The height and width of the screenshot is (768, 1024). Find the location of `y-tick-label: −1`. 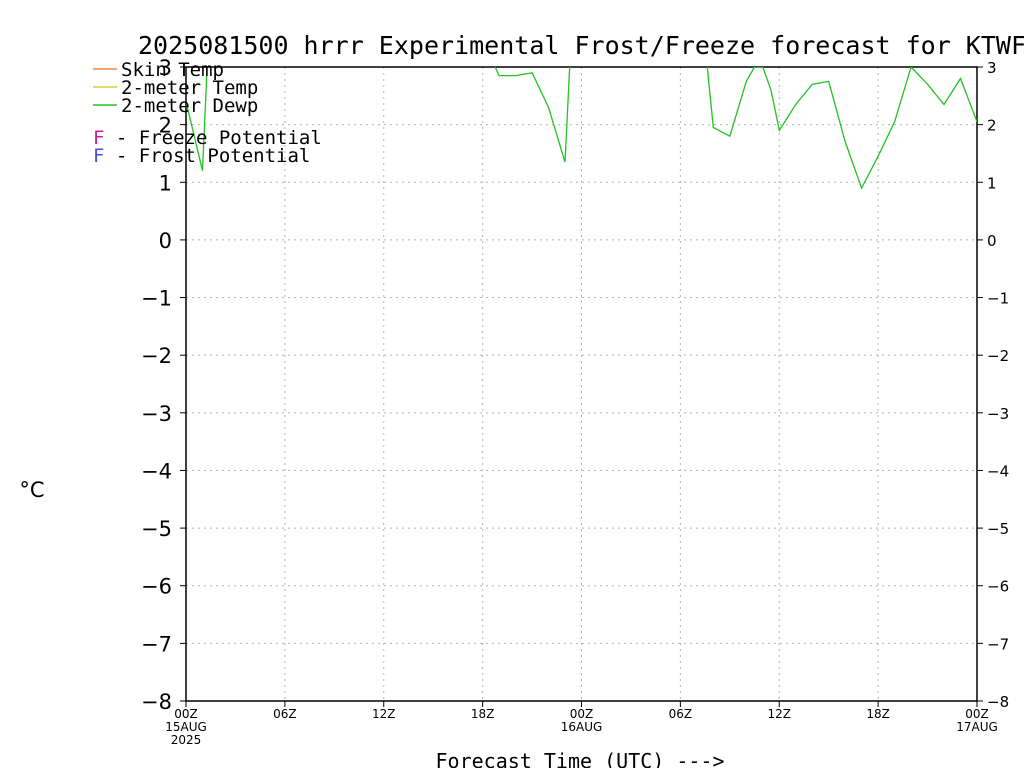

y-tick-label: −1 is located at coordinates (156, 299).